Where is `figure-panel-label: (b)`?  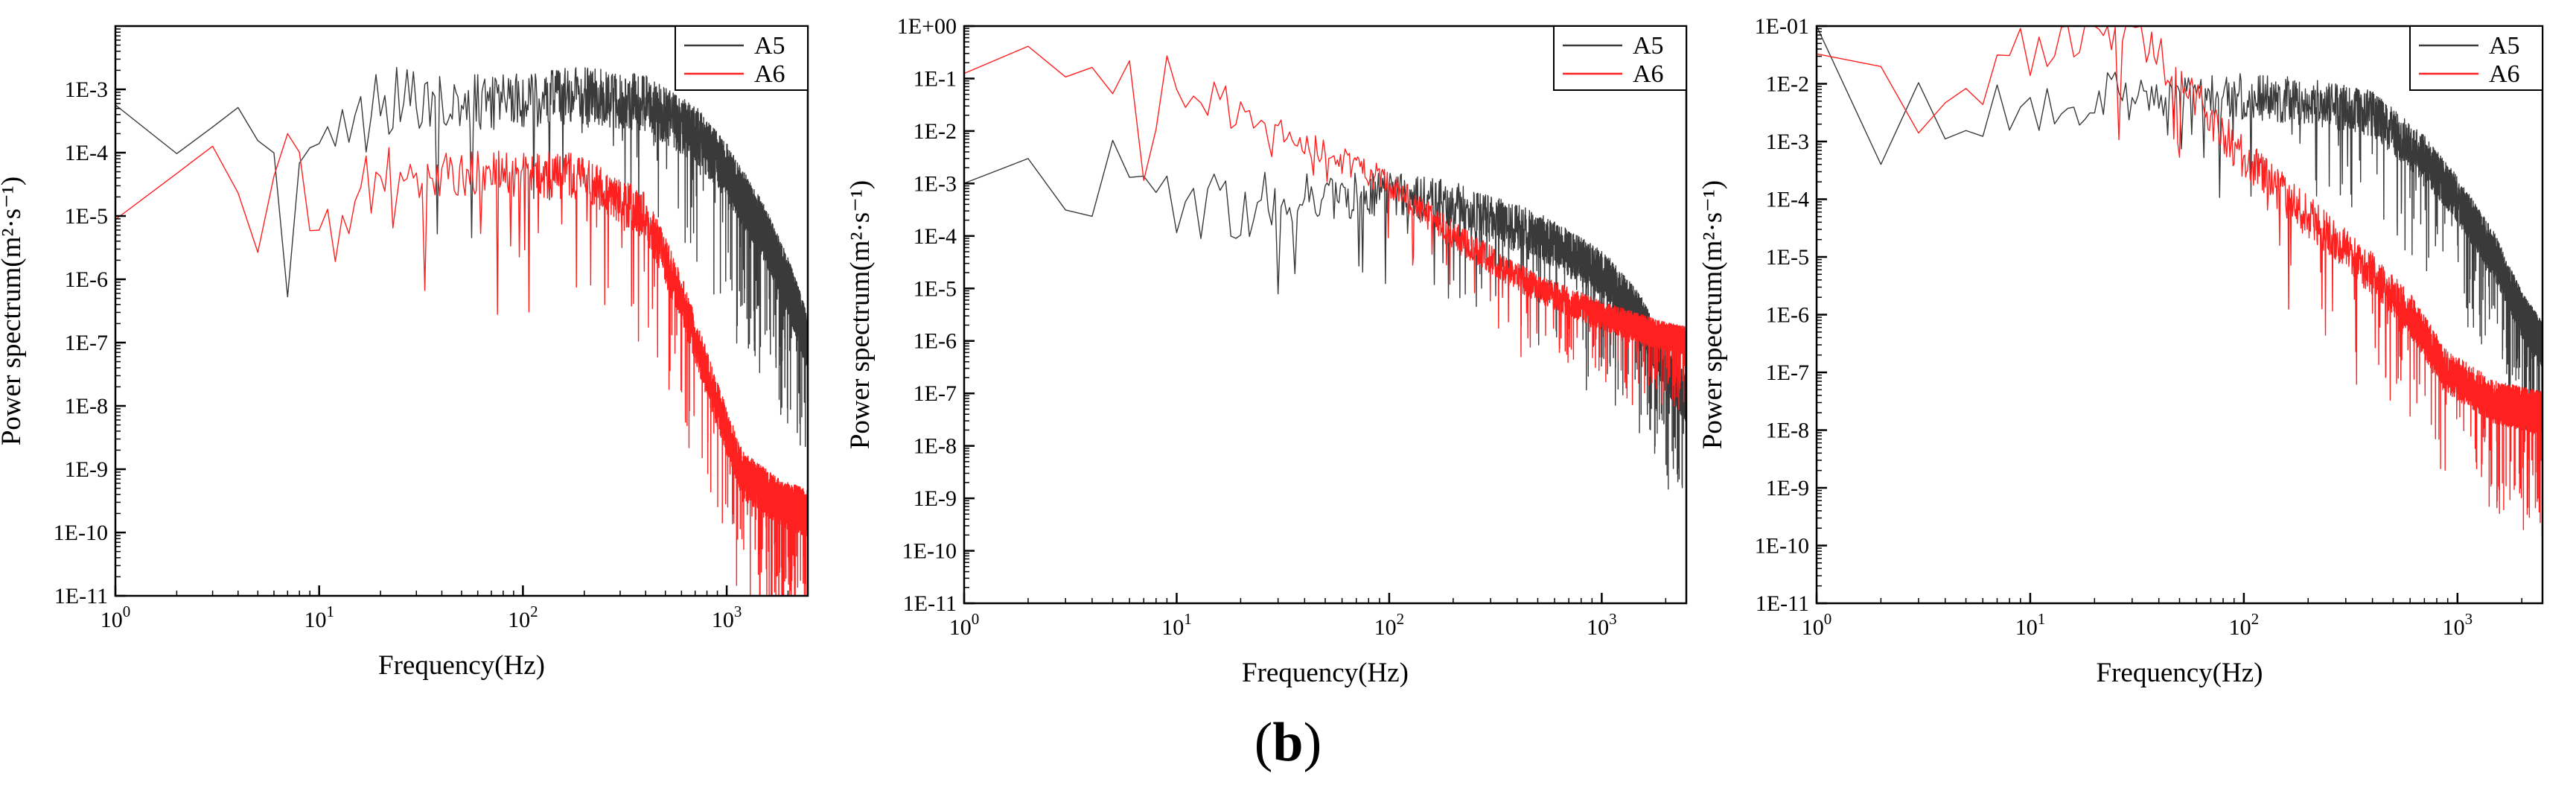
figure-panel-label: (b) is located at coordinates (1288, 743).